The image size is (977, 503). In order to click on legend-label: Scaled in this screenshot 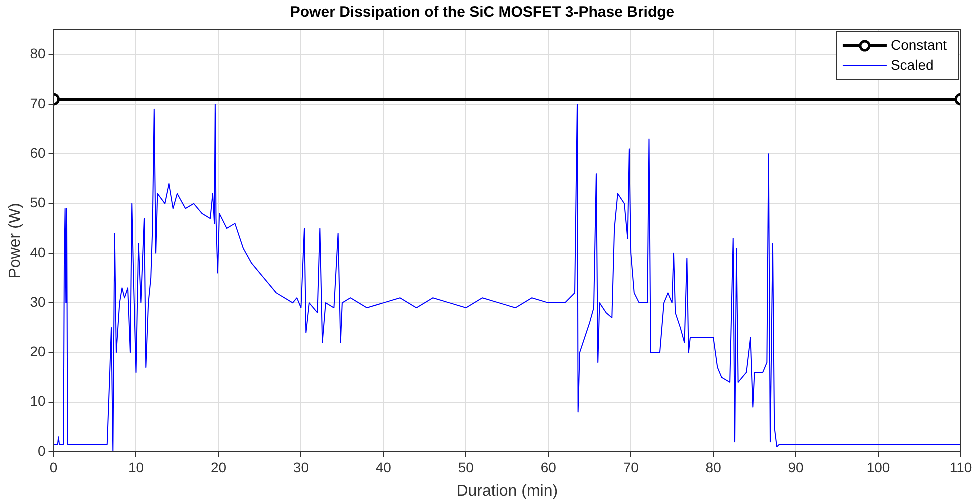, I will do `click(912, 64)`.